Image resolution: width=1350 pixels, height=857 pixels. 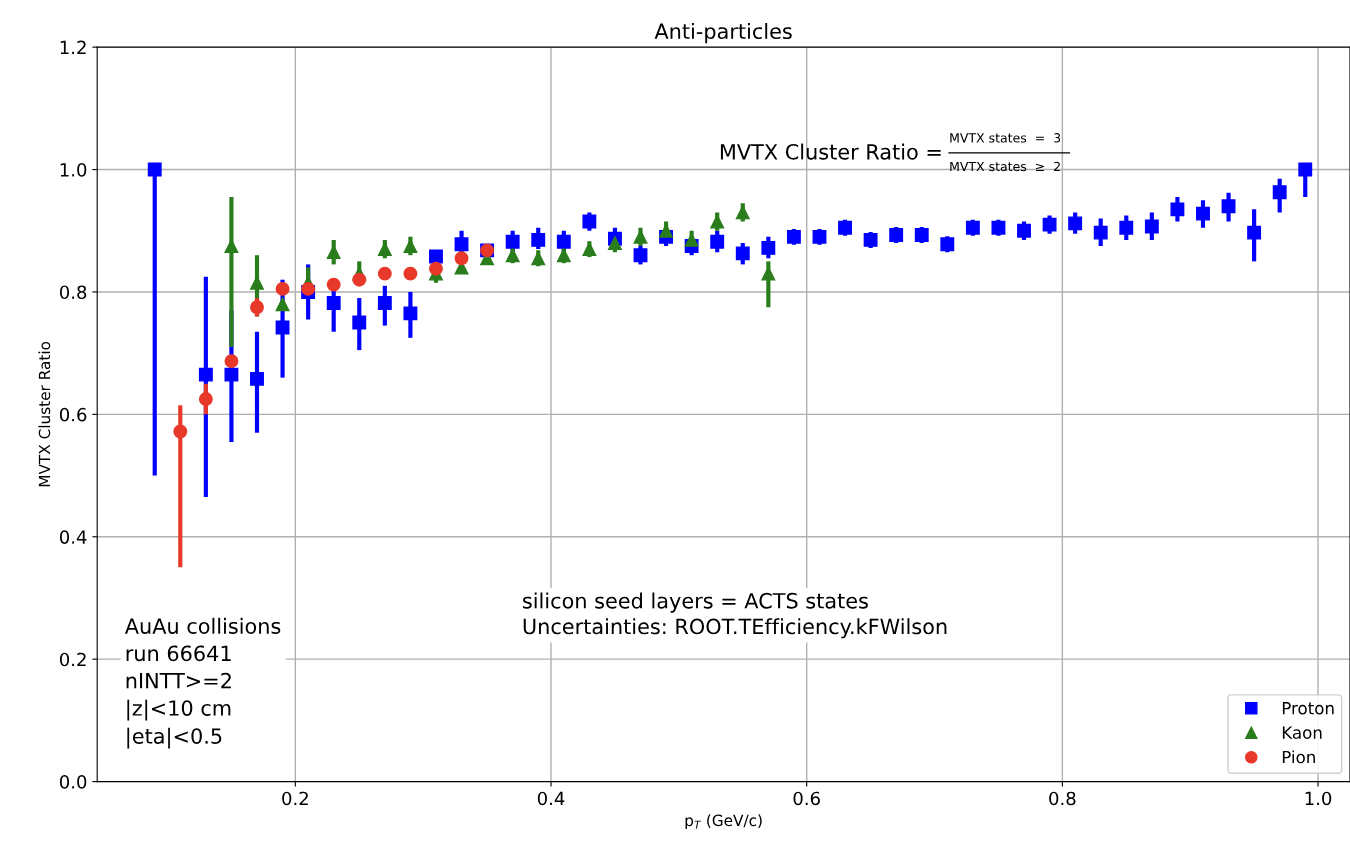 I want to click on x-tick-label: 0.8, so click(x=1062, y=798).